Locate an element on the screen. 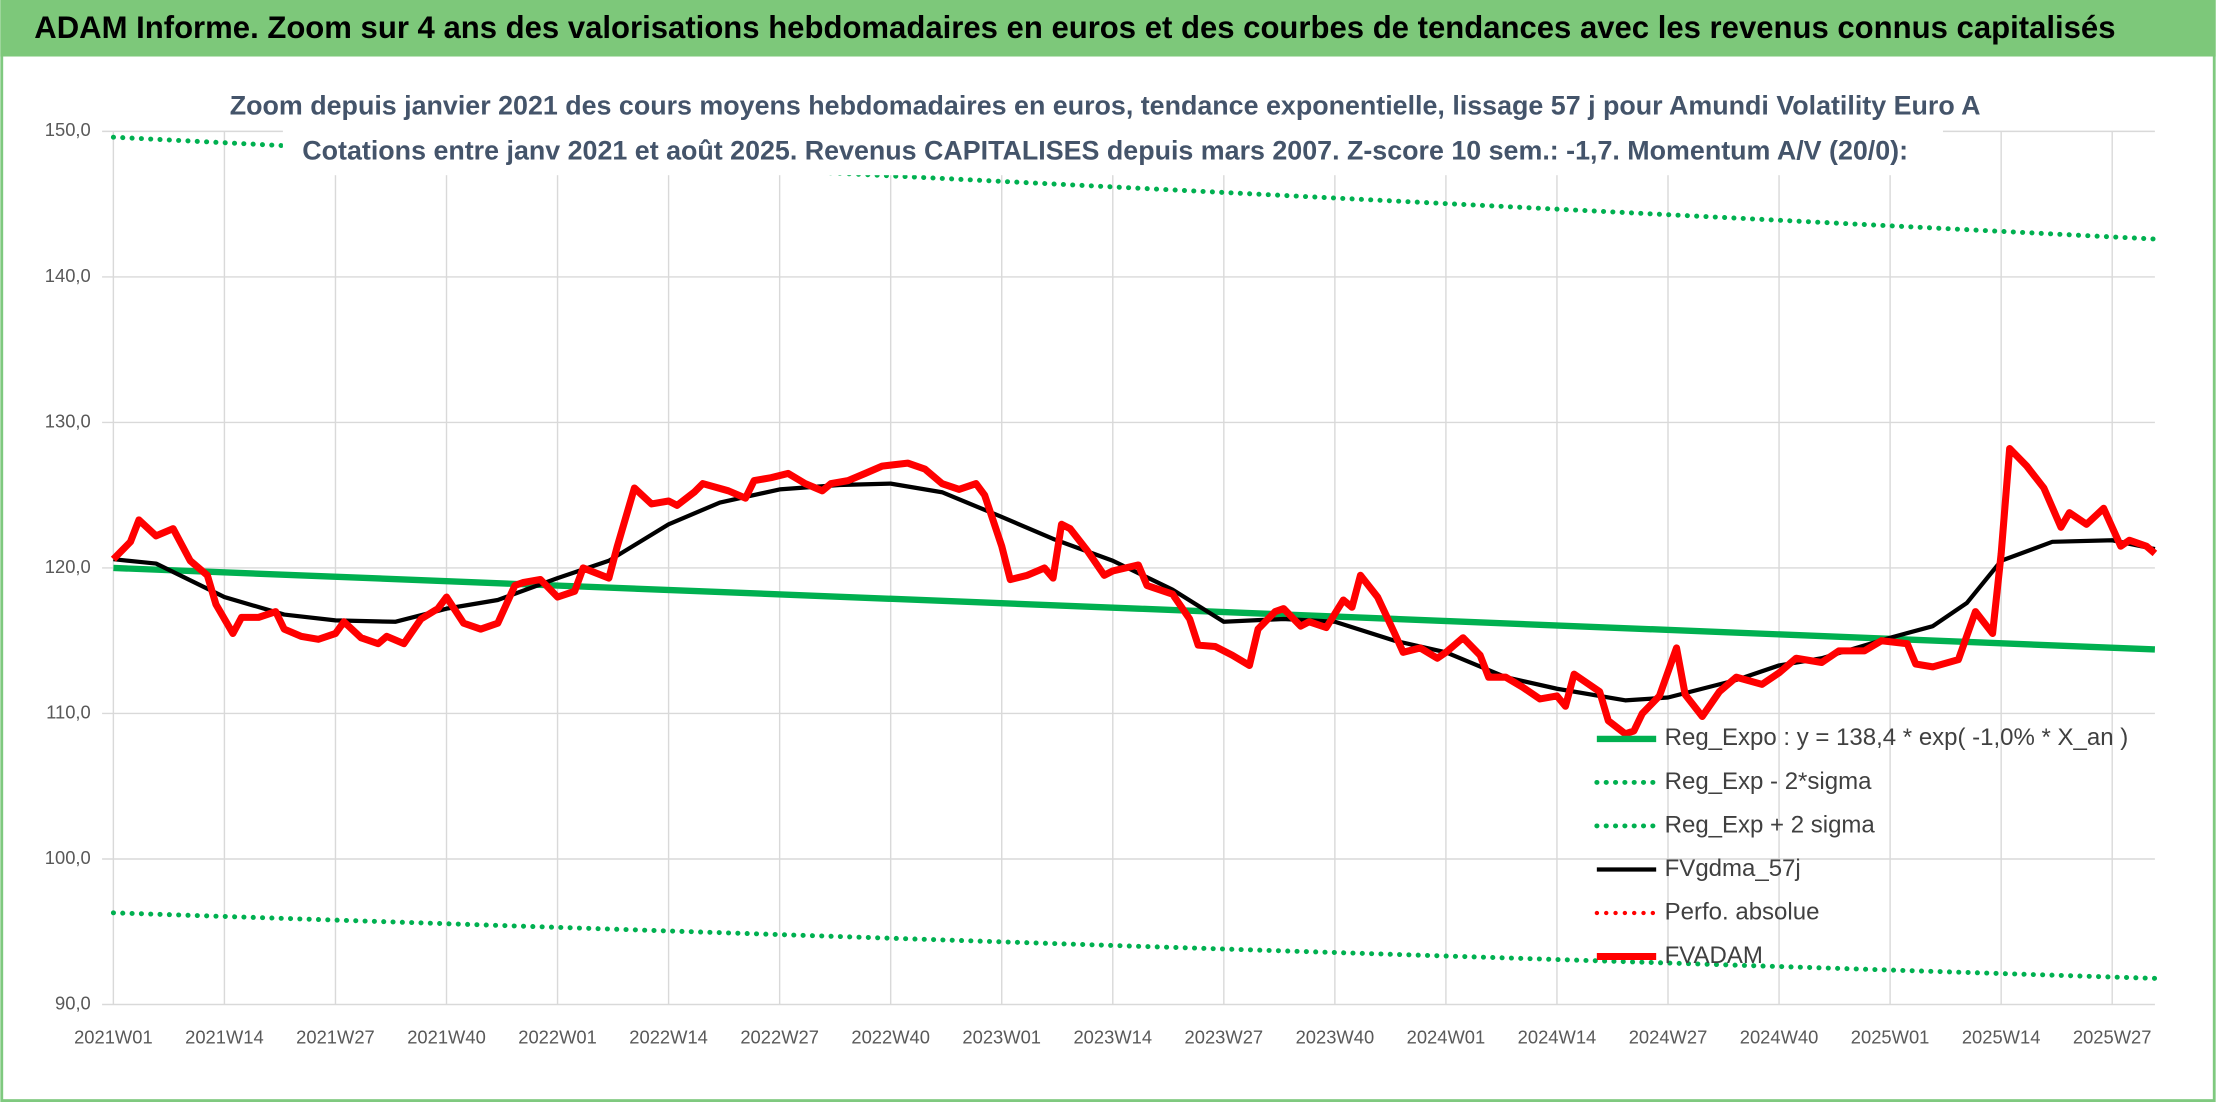  x-tick-label: 2021W01 is located at coordinates (113, 1036).